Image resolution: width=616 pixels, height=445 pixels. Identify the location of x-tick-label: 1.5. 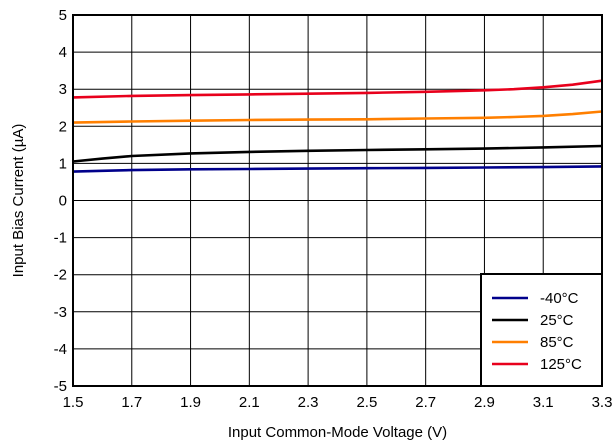
(73, 402).